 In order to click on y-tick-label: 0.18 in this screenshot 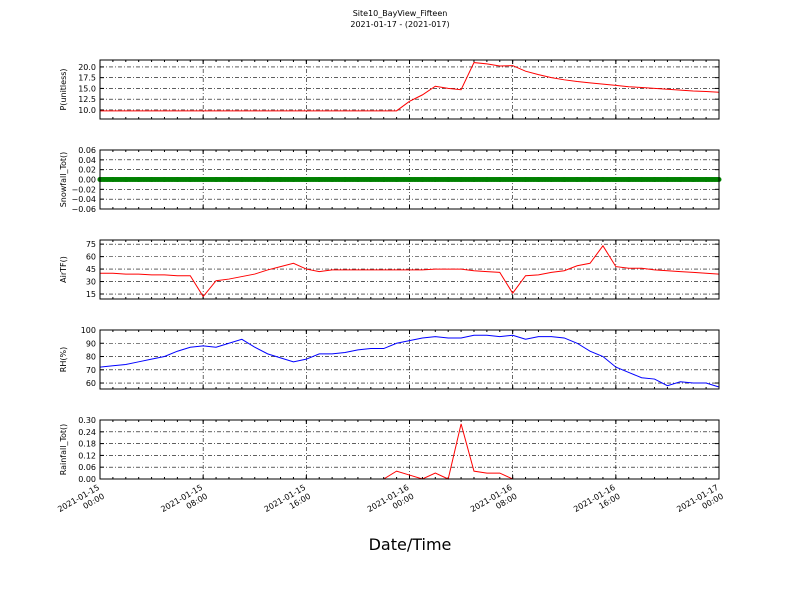, I will do `click(87, 444)`.